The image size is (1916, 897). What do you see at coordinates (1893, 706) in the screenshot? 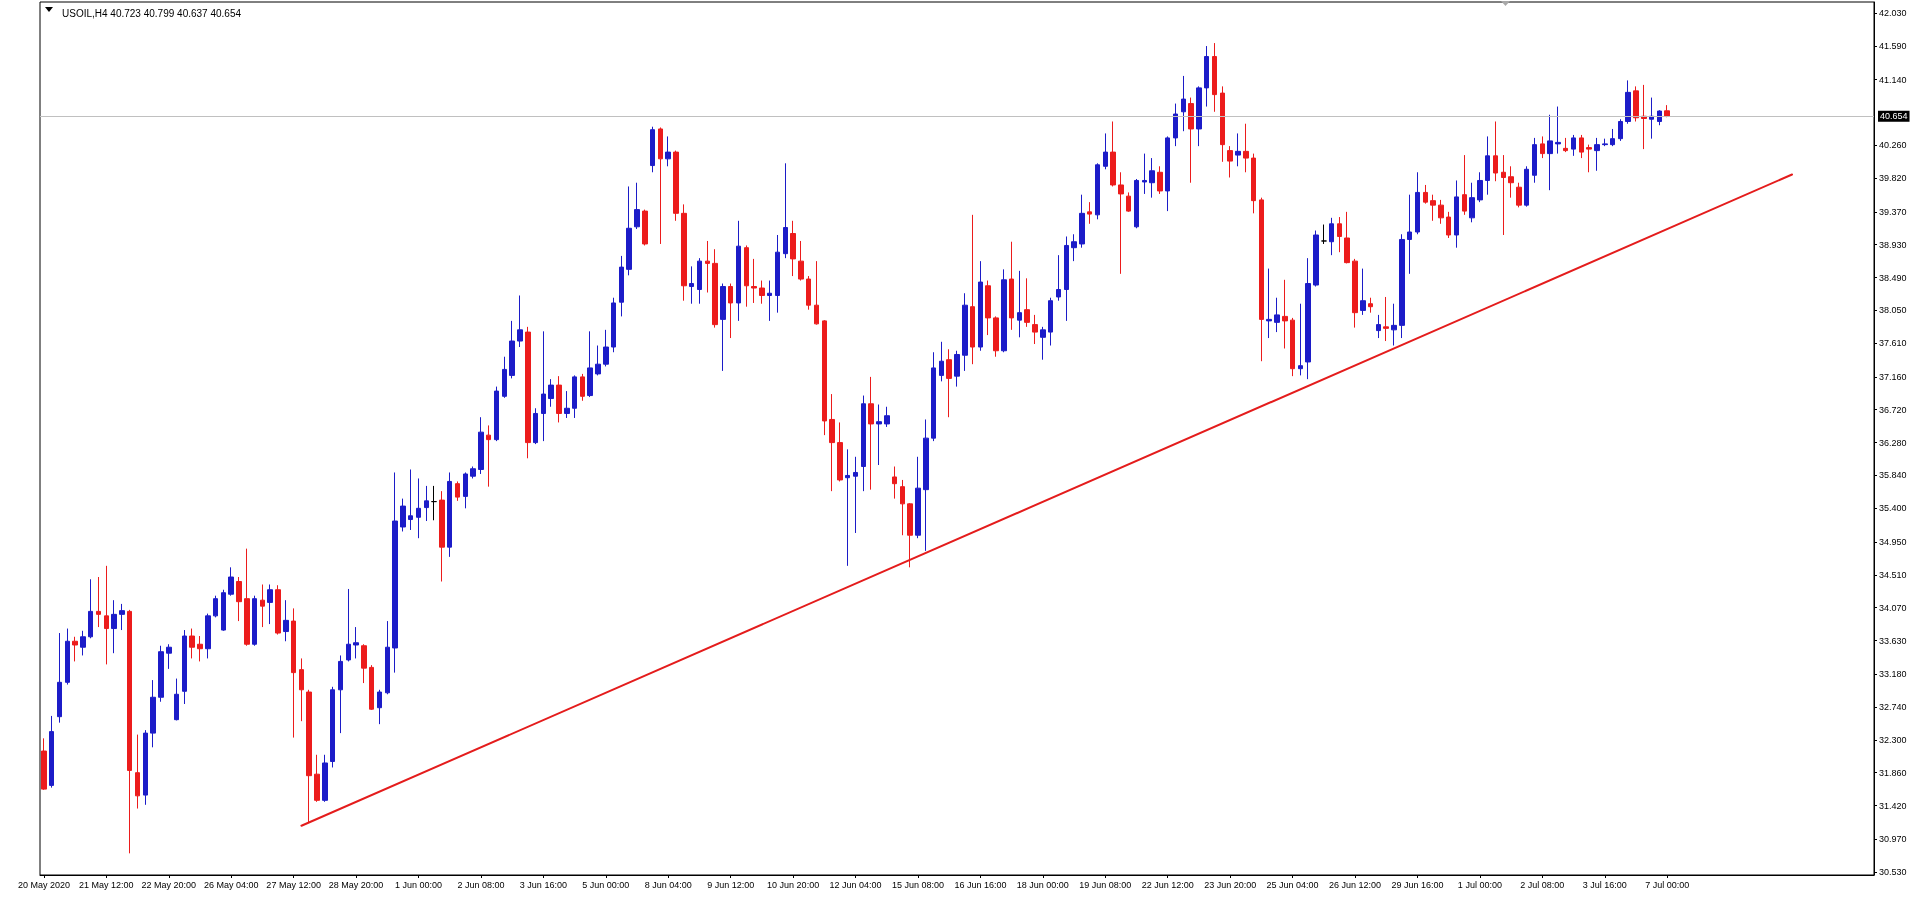
I see `y-tick-label: 32.740` at bounding box center [1893, 706].